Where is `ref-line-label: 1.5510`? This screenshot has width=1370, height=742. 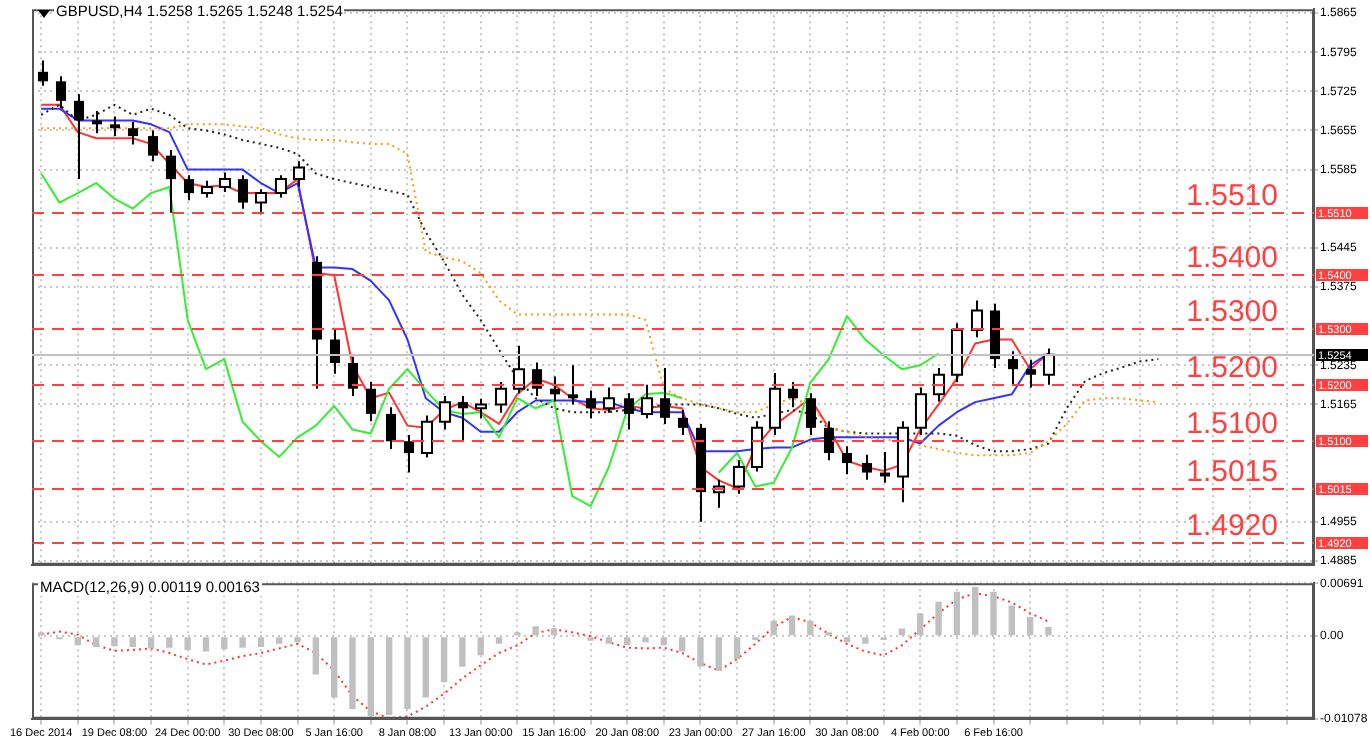 ref-line-label: 1.5510 is located at coordinates (1232, 196).